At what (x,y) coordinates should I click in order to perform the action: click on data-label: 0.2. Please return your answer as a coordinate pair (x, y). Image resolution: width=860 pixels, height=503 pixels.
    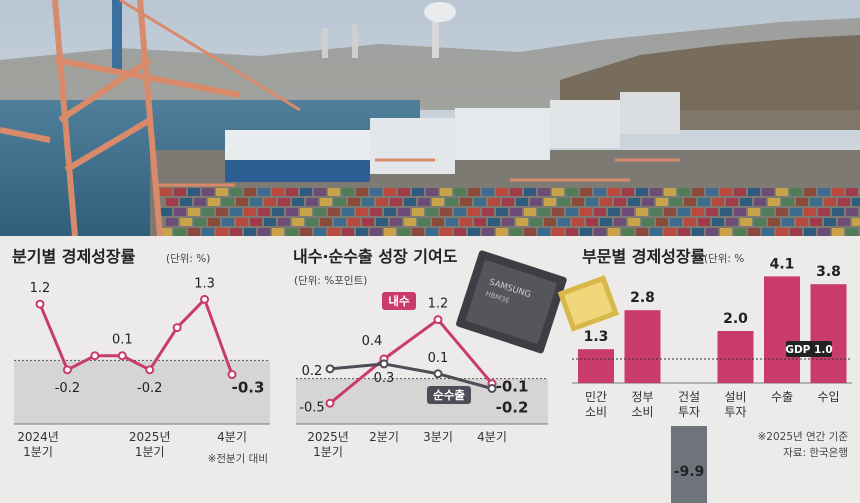
    Looking at the image, I should click on (312, 371).